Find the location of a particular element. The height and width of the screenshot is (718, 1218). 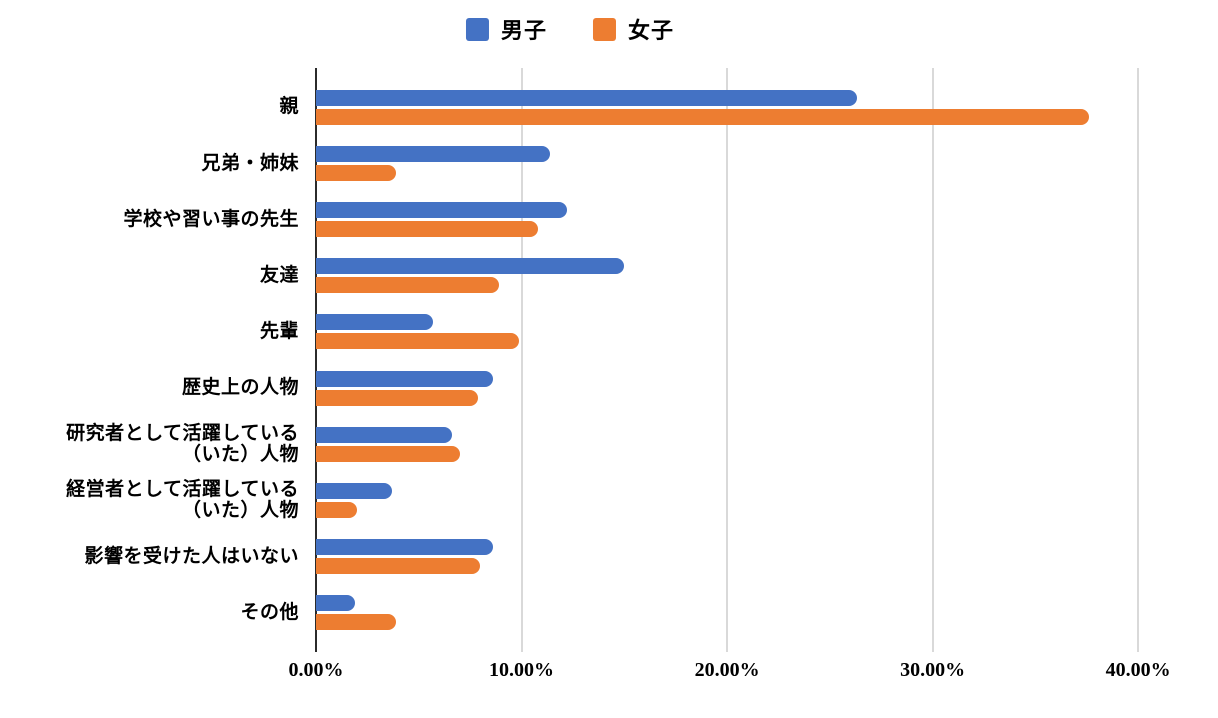

legend-label-boys: 男子 is located at coordinates (523, 30).